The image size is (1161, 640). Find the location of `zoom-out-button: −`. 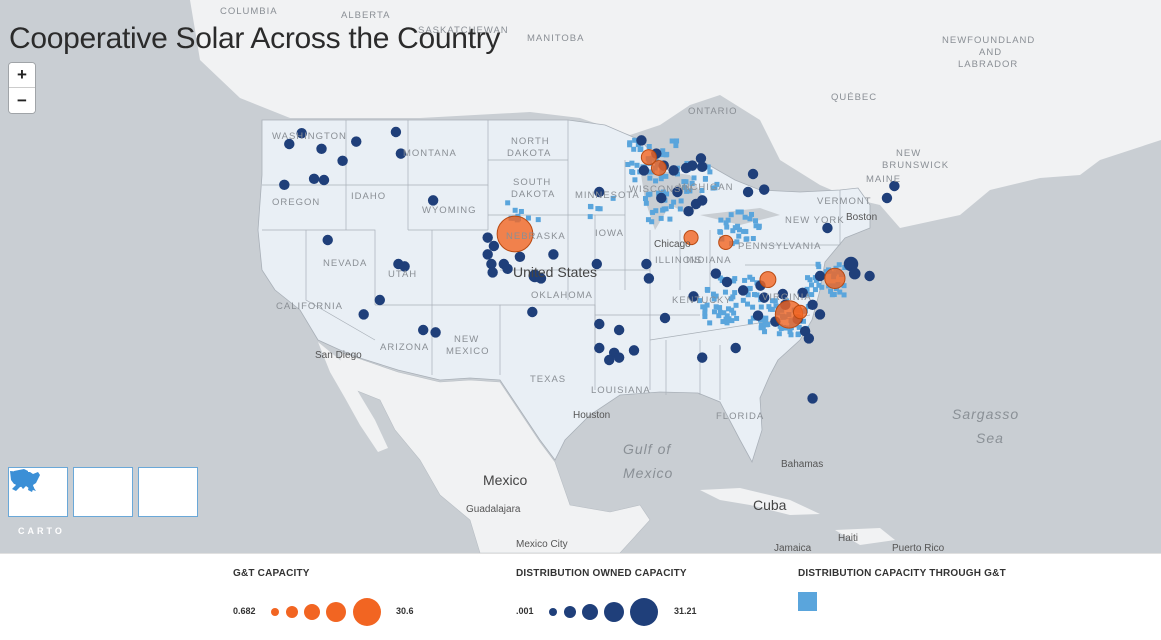

zoom-out-button: − is located at coordinates (22, 100).